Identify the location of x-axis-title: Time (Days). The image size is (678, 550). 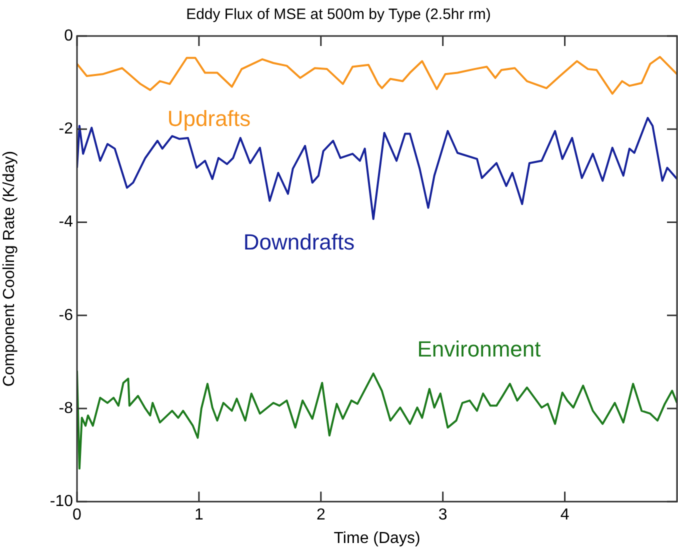
(377, 538).